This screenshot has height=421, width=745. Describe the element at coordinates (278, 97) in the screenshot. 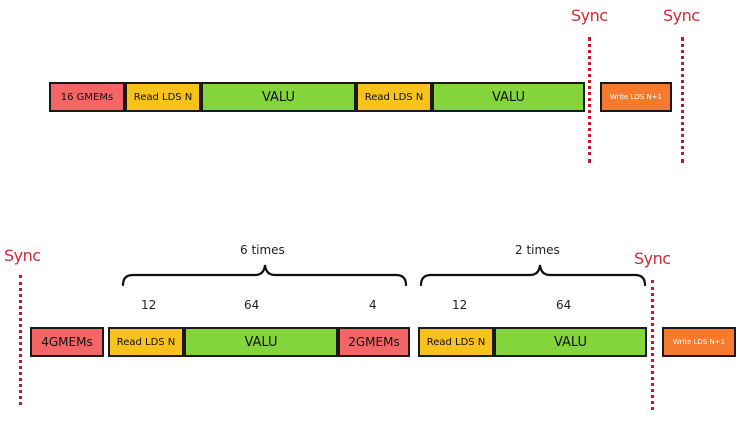

I see `top-valu-block-1: VALU` at that location.